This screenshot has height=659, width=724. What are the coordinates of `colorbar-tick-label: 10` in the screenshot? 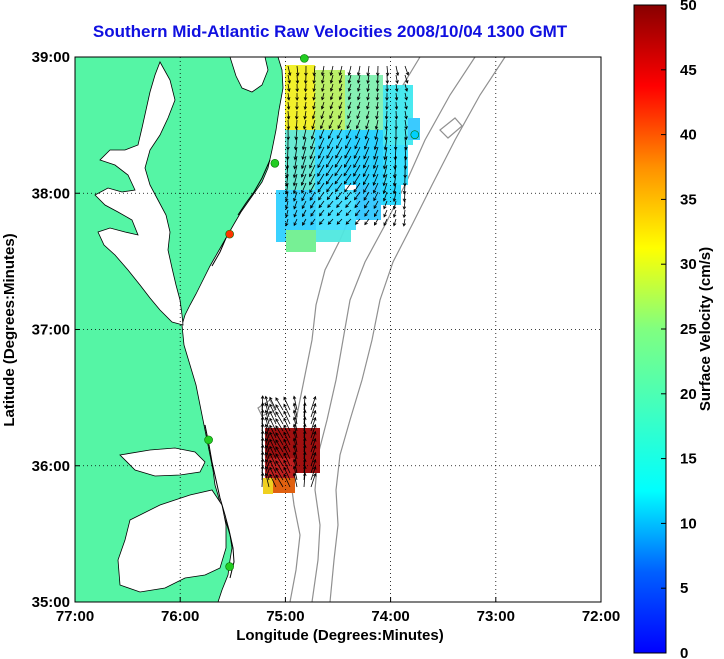 It's located at (688, 523).